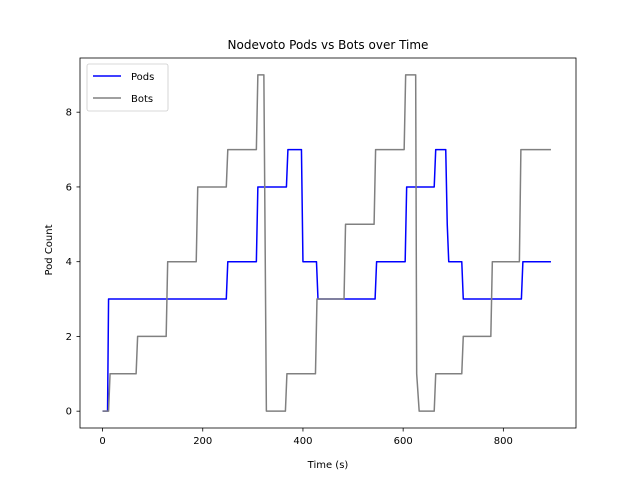 This screenshot has height=480, width=640. What do you see at coordinates (69, 262) in the screenshot?
I see `y-tick-label: 4` at bounding box center [69, 262].